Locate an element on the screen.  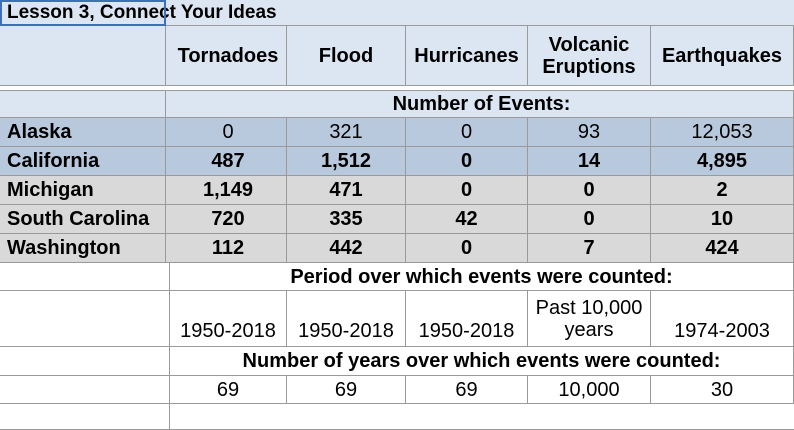
selected-cell is located at coordinates (83, 13).